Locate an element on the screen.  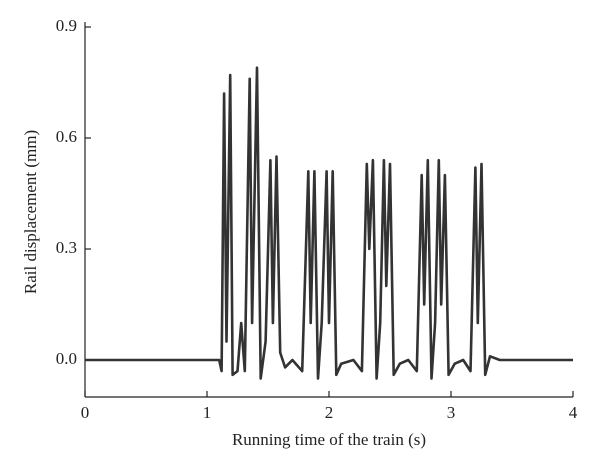
y-tick-label: 0.0 is located at coordinates (66, 358).